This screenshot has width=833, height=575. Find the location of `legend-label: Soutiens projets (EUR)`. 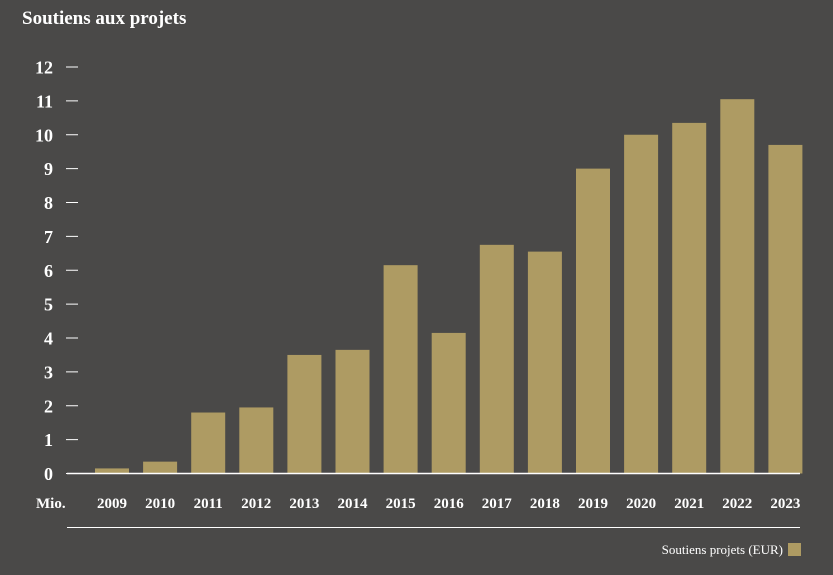

legend-label: Soutiens projets (EUR) is located at coordinates (722, 549).